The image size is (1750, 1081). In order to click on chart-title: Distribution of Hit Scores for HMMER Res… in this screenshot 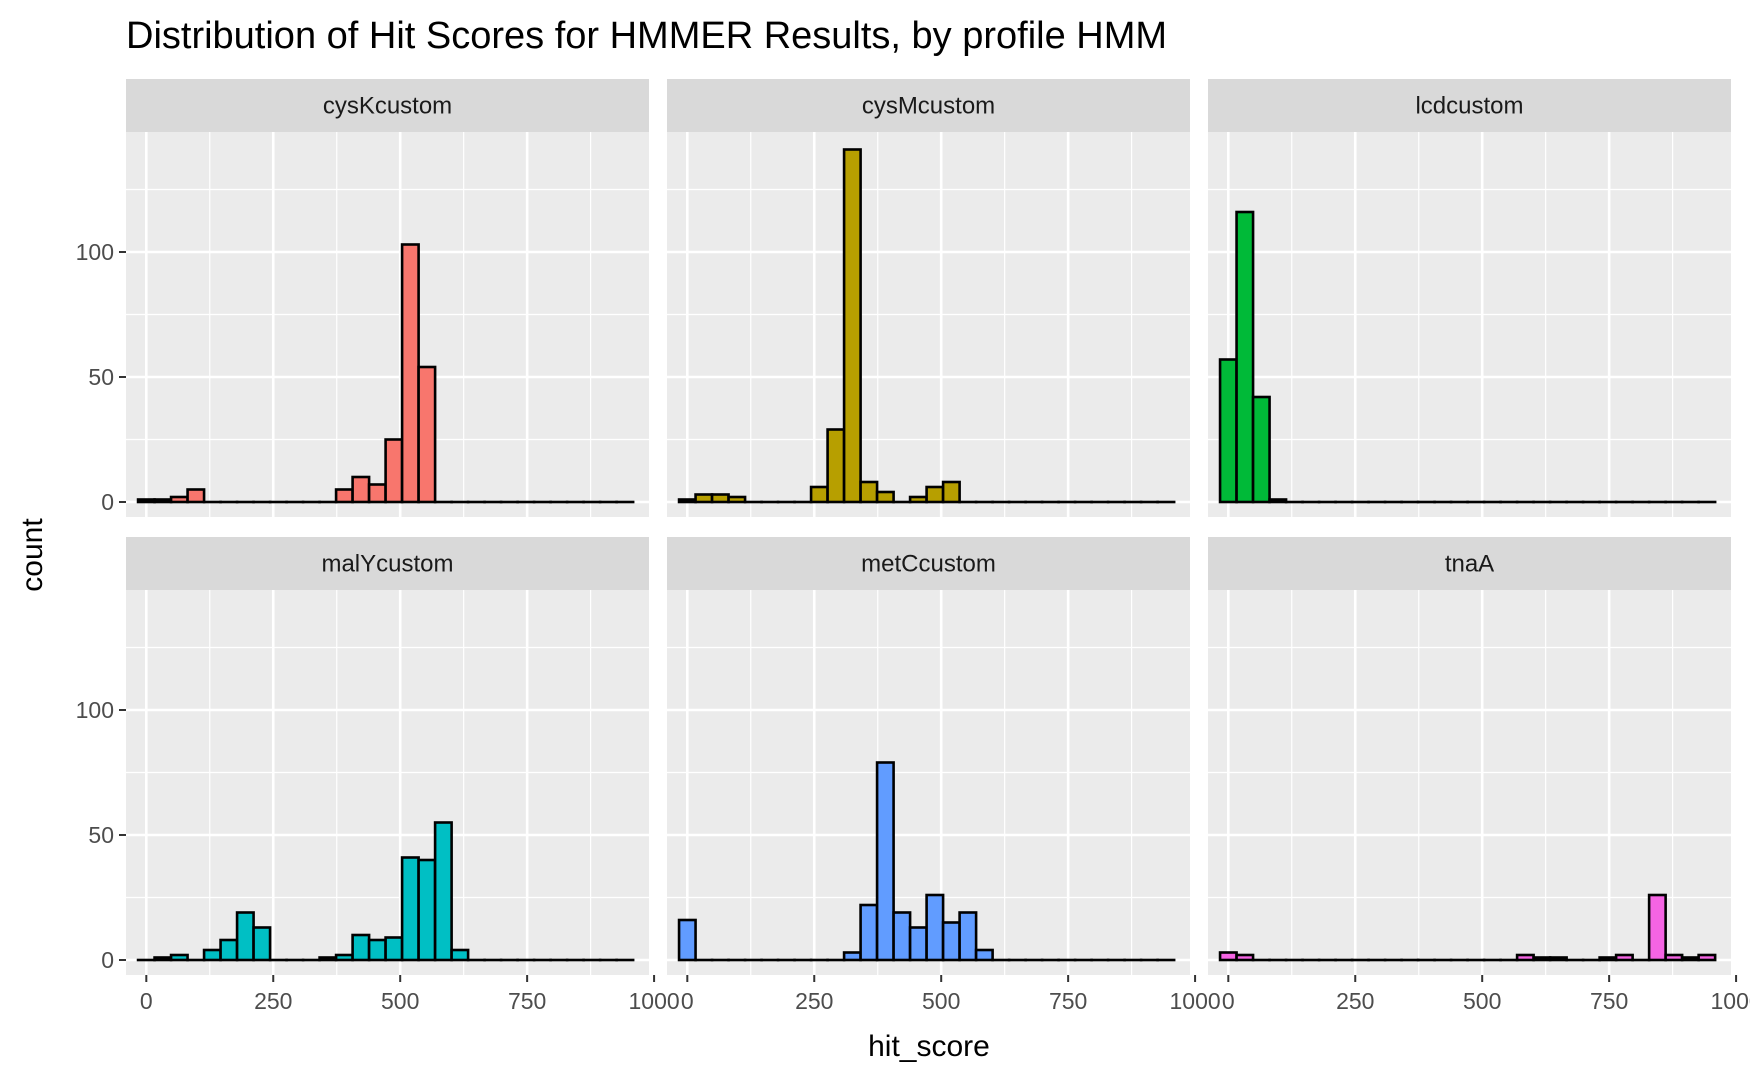, I will do `click(646, 36)`.